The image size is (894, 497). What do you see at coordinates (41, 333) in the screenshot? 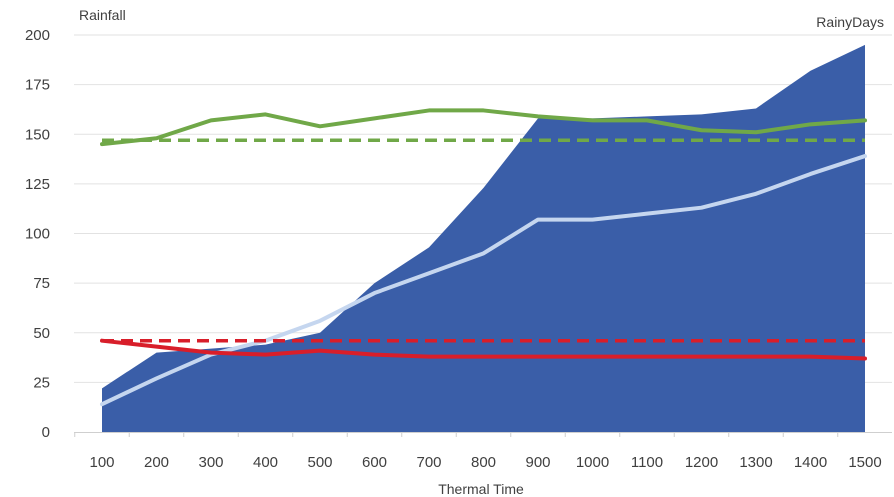
I see `y-tick-label: 50` at bounding box center [41, 333].